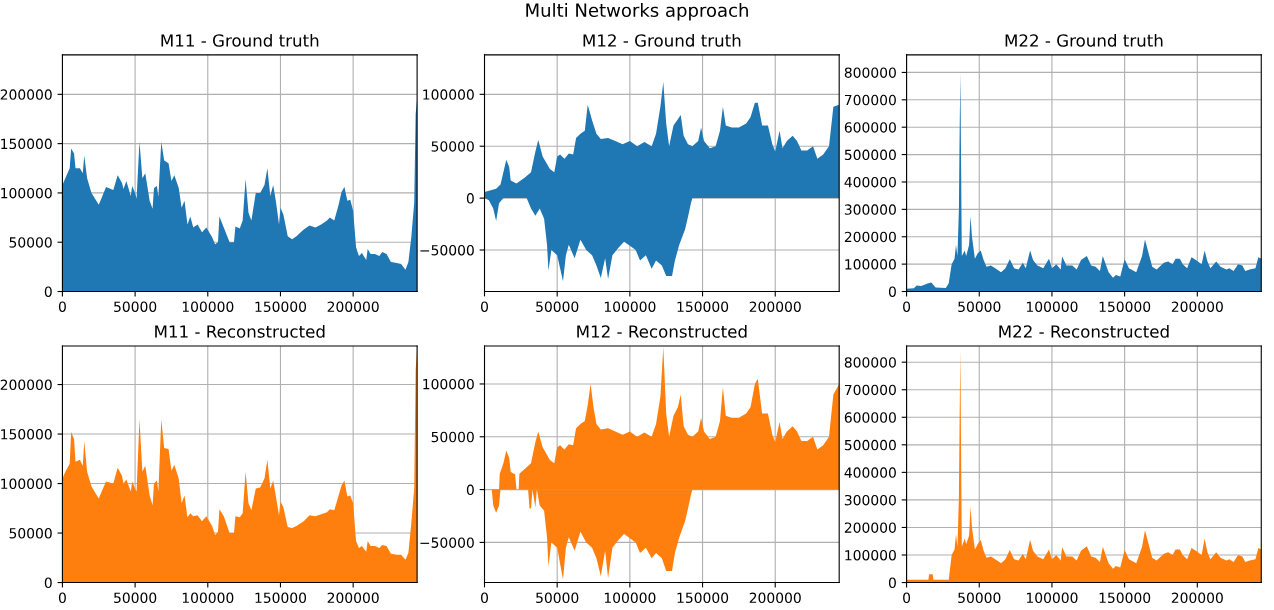 The width and height of the screenshot is (1274, 610). What do you see at coordinates (1084, 331) in the screenshot?
I see `chart-title: M22 - Reconstructed` at bounding box center [1084, 331].